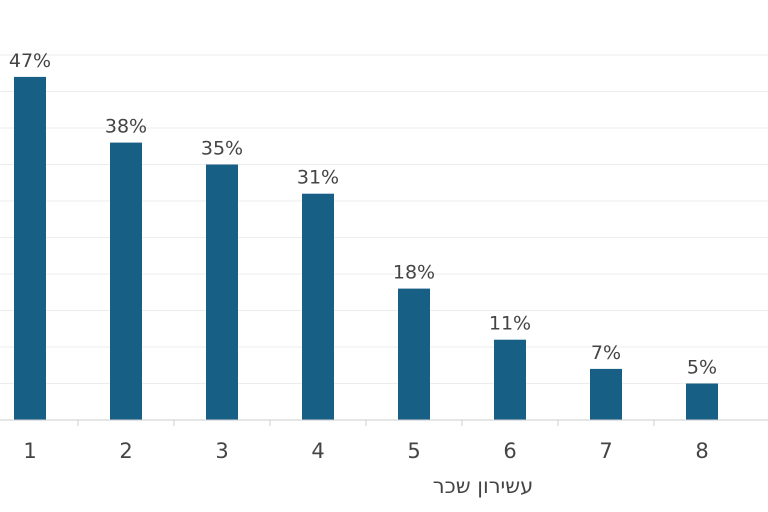 Image resolution: width=768 pixels, height=512 pixels. Describe the element at coordinates (29, 451) in the screenshot. I see `x-tick-label: 1` at that location.